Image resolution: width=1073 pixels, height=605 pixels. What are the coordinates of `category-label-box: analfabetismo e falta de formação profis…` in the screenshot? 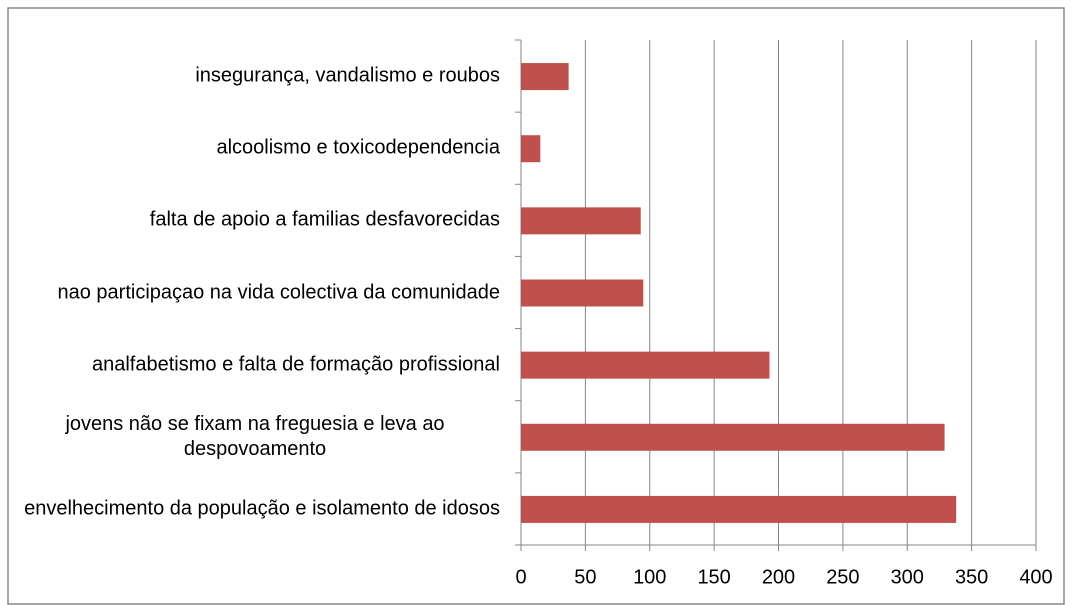 It's located at (250, 364).